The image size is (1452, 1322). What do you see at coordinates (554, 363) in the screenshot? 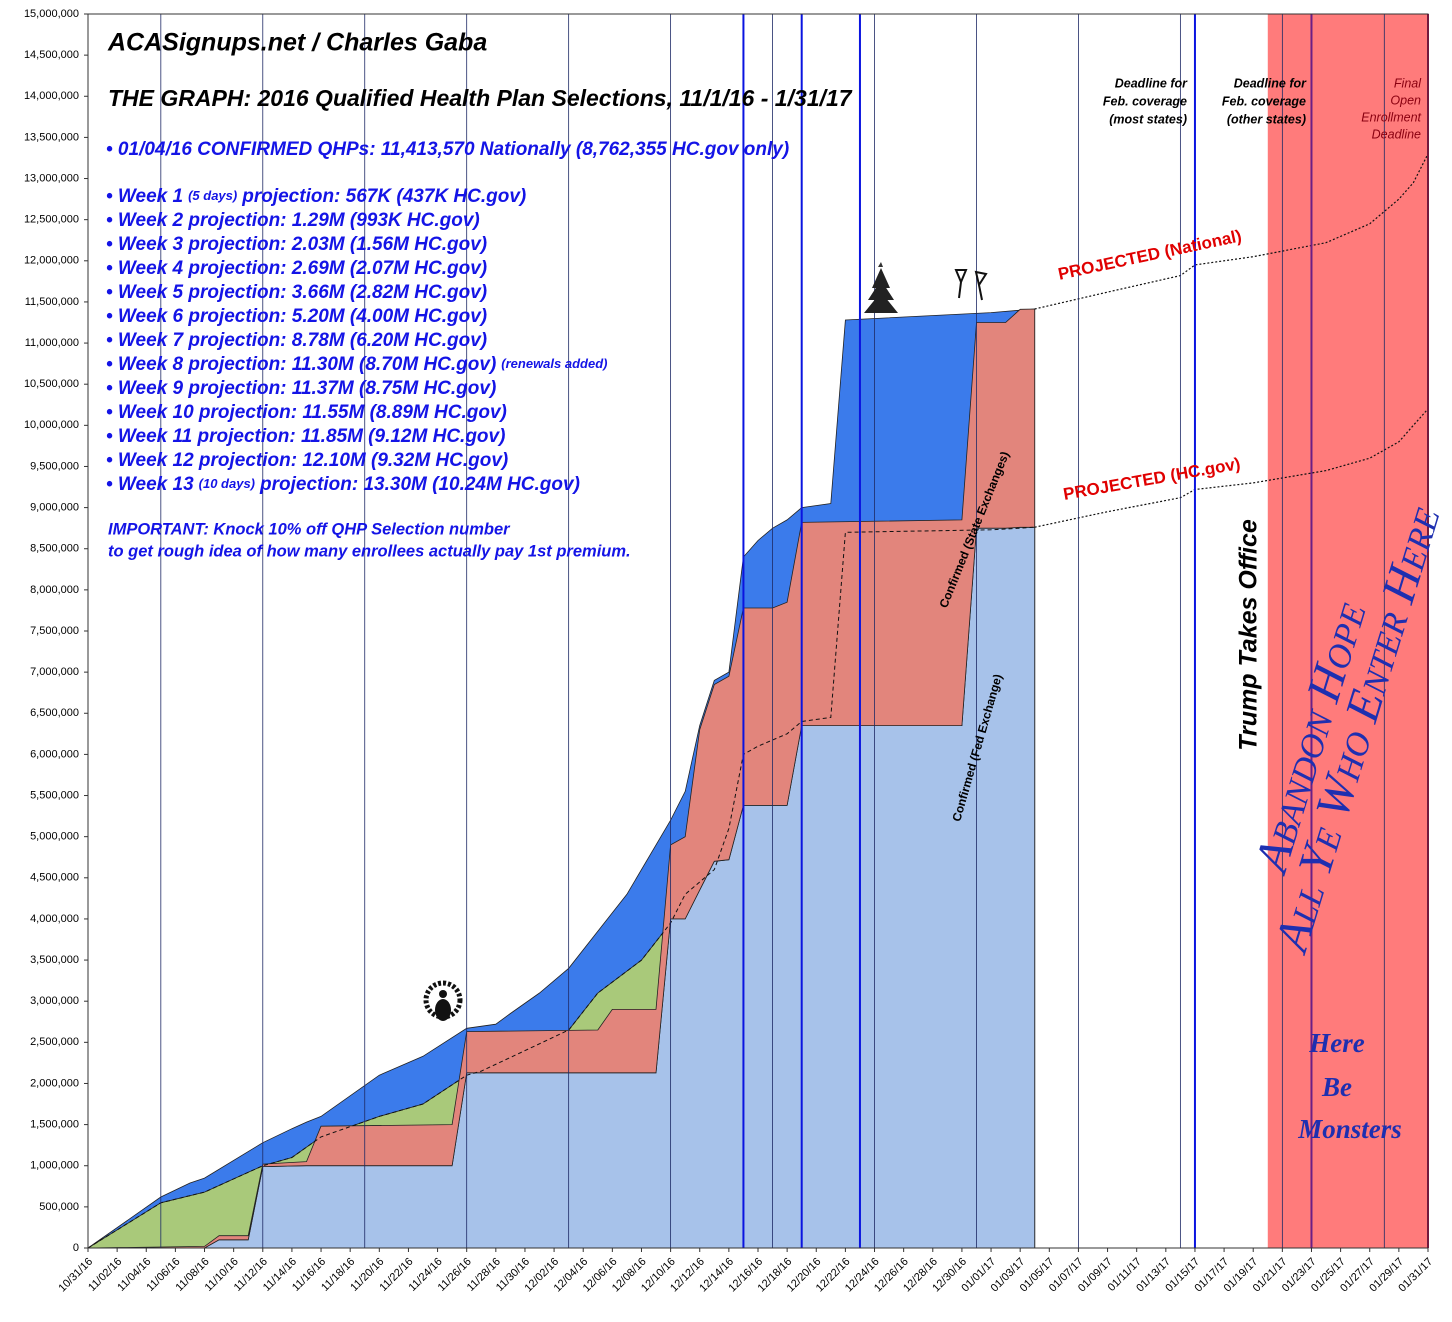
I see `projection-small: (renewals added)` at bounding box center [554, 363].